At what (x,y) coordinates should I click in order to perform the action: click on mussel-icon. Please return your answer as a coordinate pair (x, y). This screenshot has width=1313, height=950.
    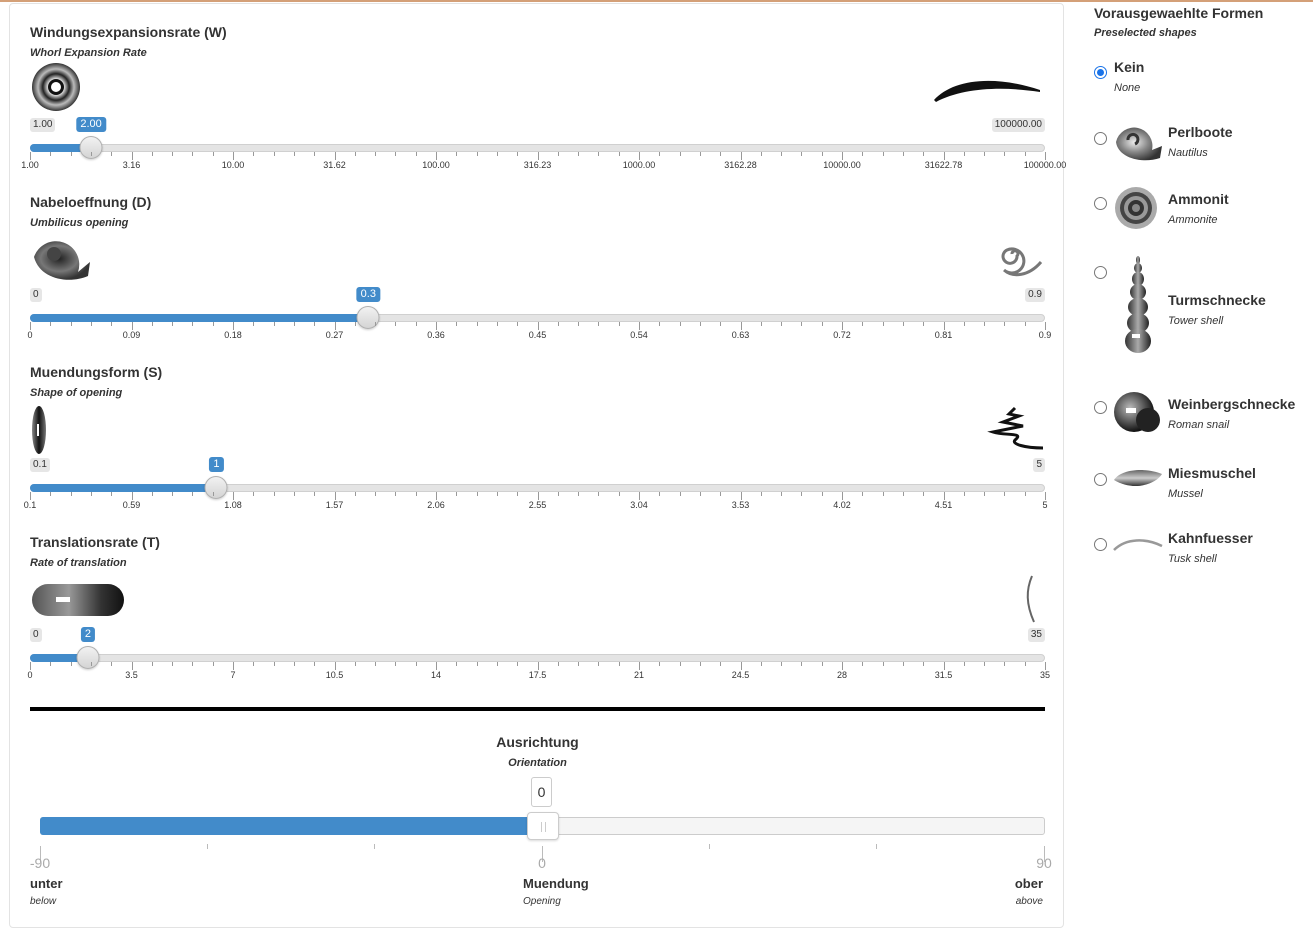
    Looking at the image, I should click on (1138, 482).